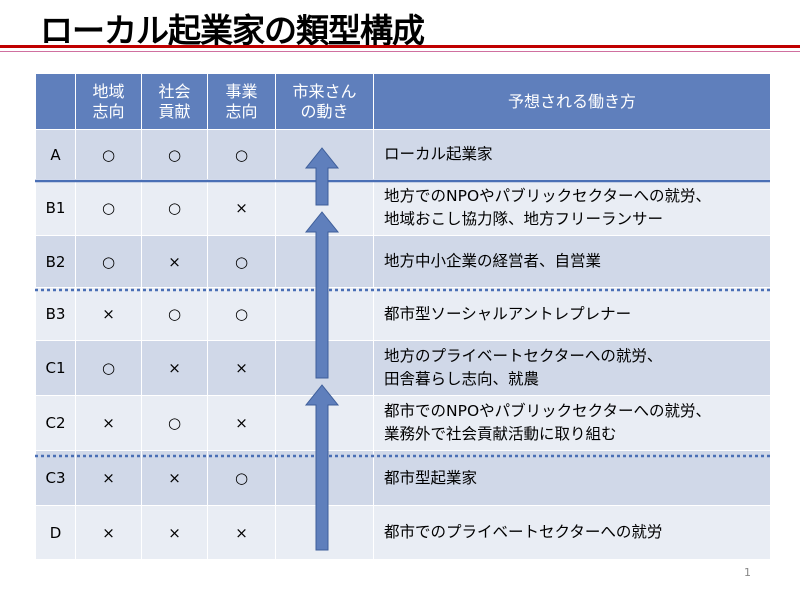 The image size is (800, 600). Describe the element at coordinates (55, 532) in the screenshot. I see `type-id-cell: D` at that location.